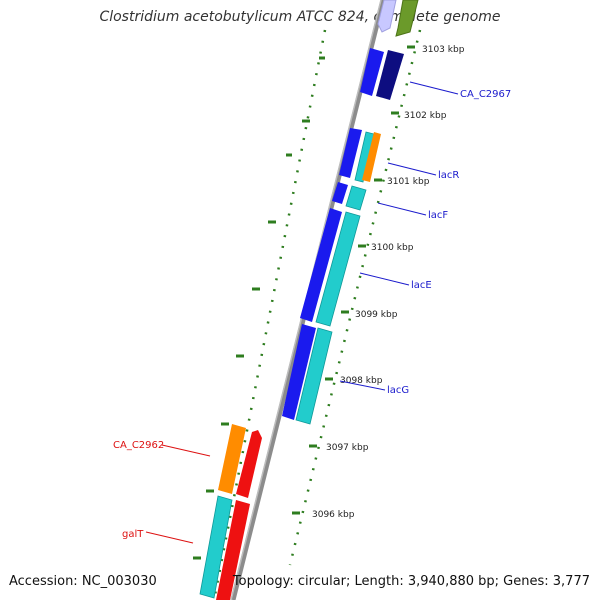  I want to click on gene-label: CA_C2967, so click(485, 94).